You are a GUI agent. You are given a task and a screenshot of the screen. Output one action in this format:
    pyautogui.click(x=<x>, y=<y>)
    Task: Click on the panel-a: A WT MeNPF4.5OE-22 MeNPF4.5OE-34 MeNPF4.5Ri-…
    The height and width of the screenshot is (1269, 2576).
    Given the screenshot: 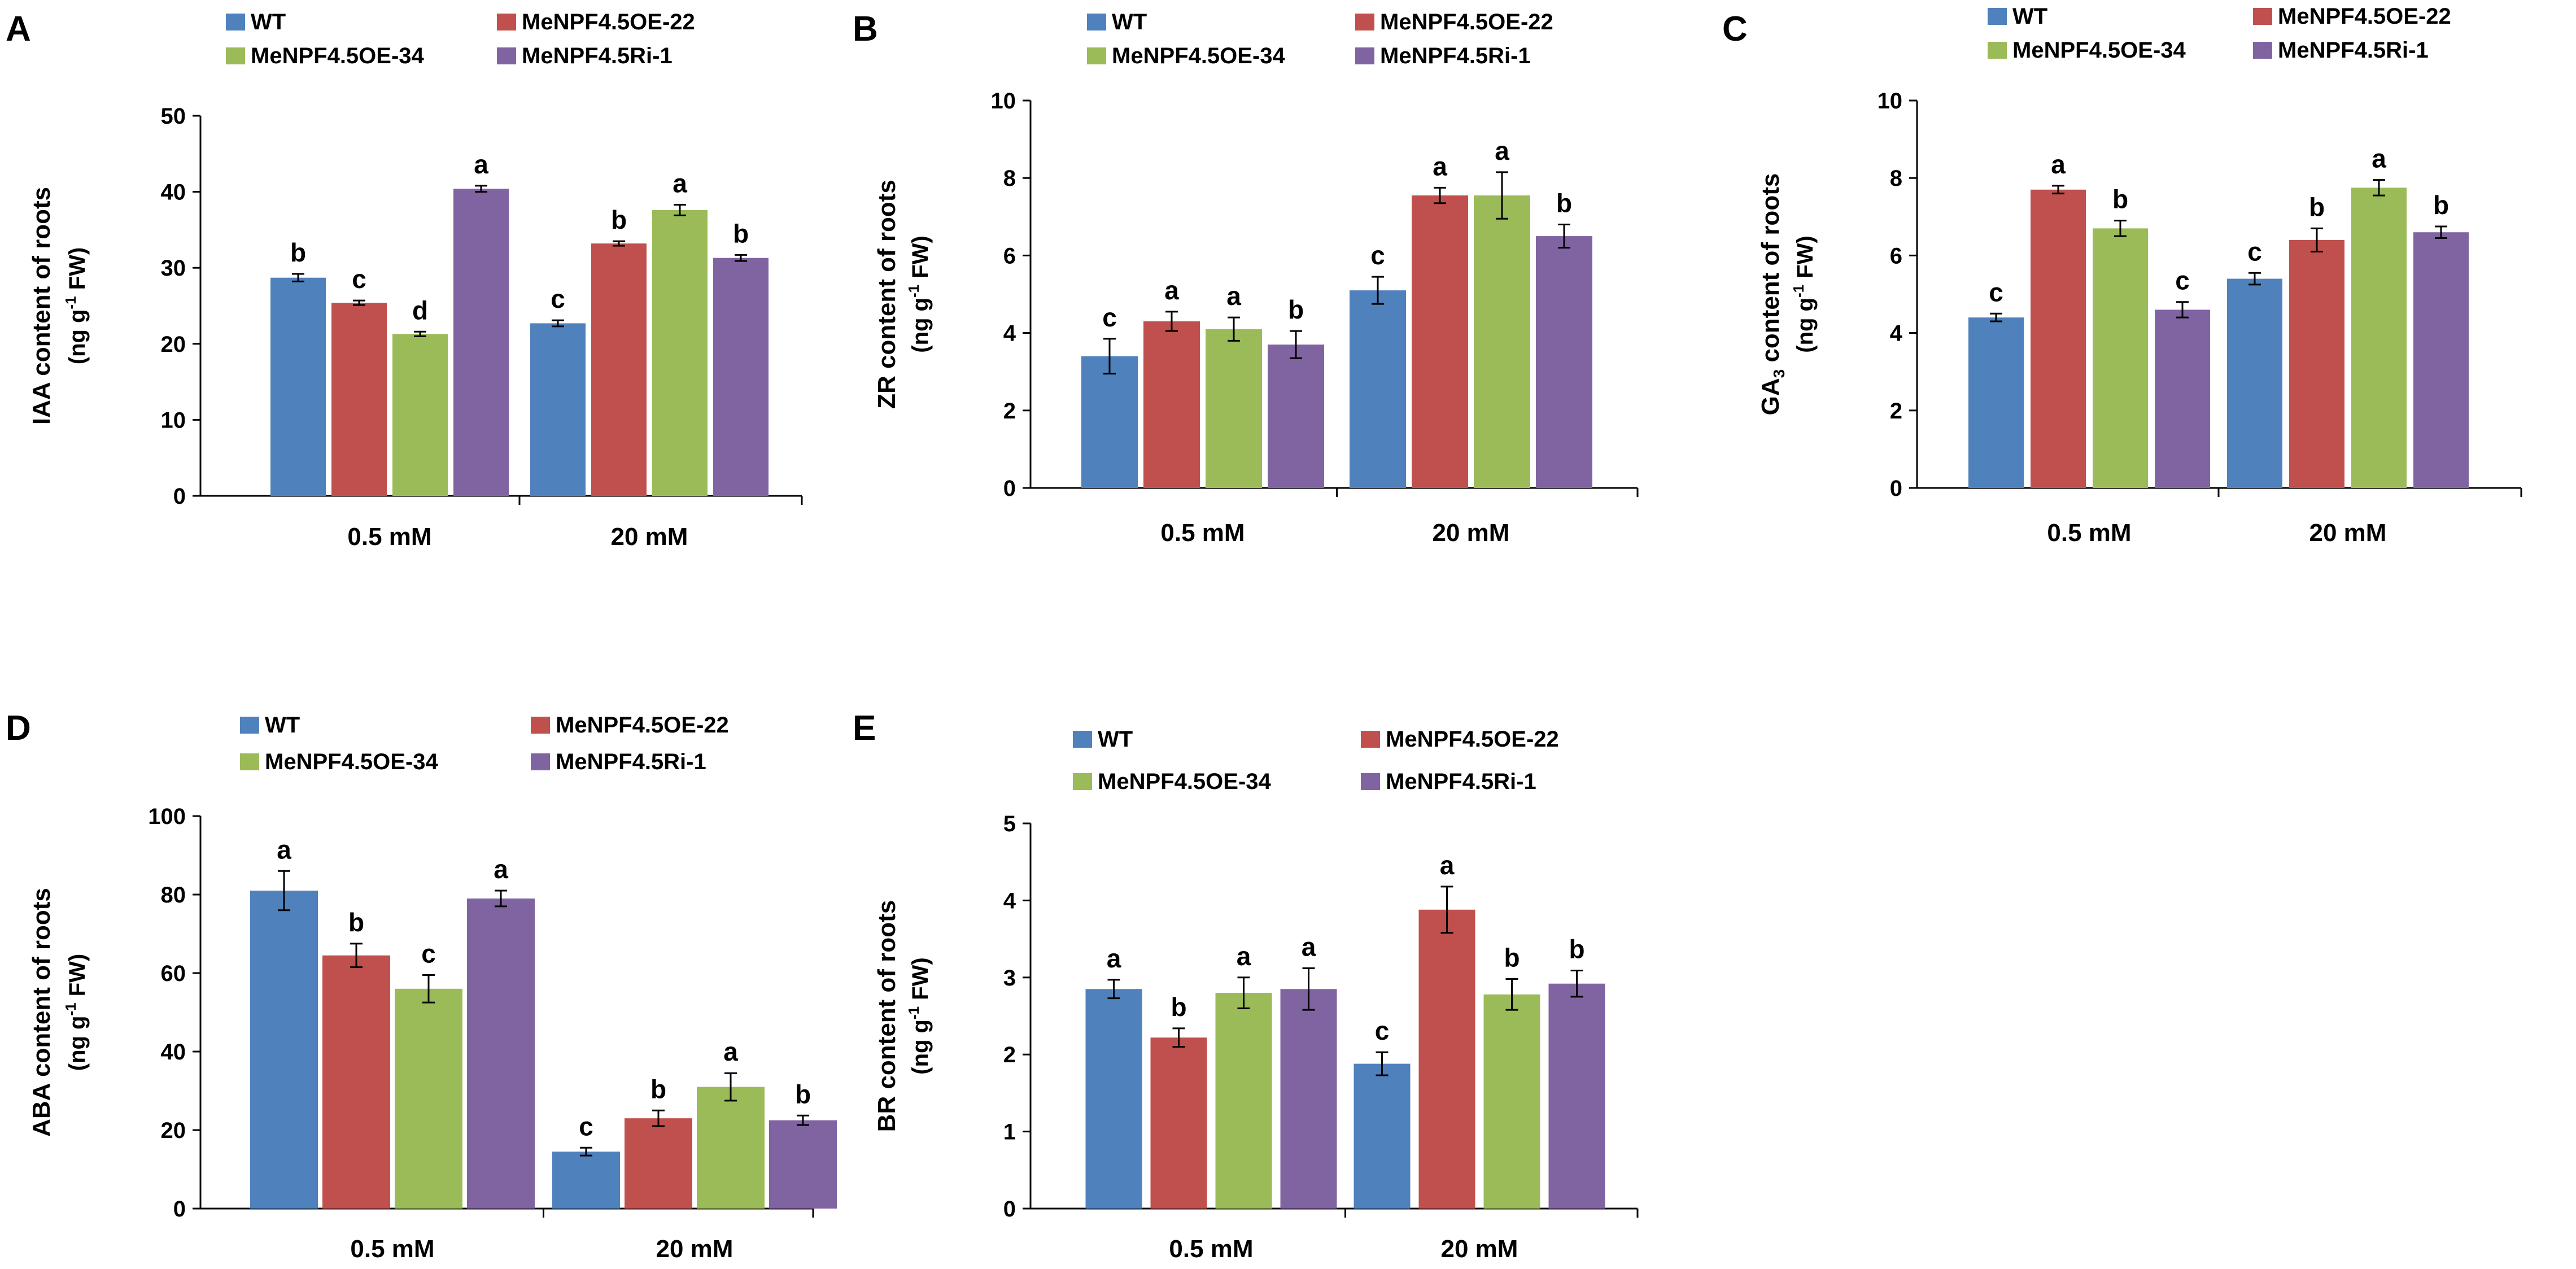 What is the action you would take?
    pyautogui.click(x=404, y=280)
    